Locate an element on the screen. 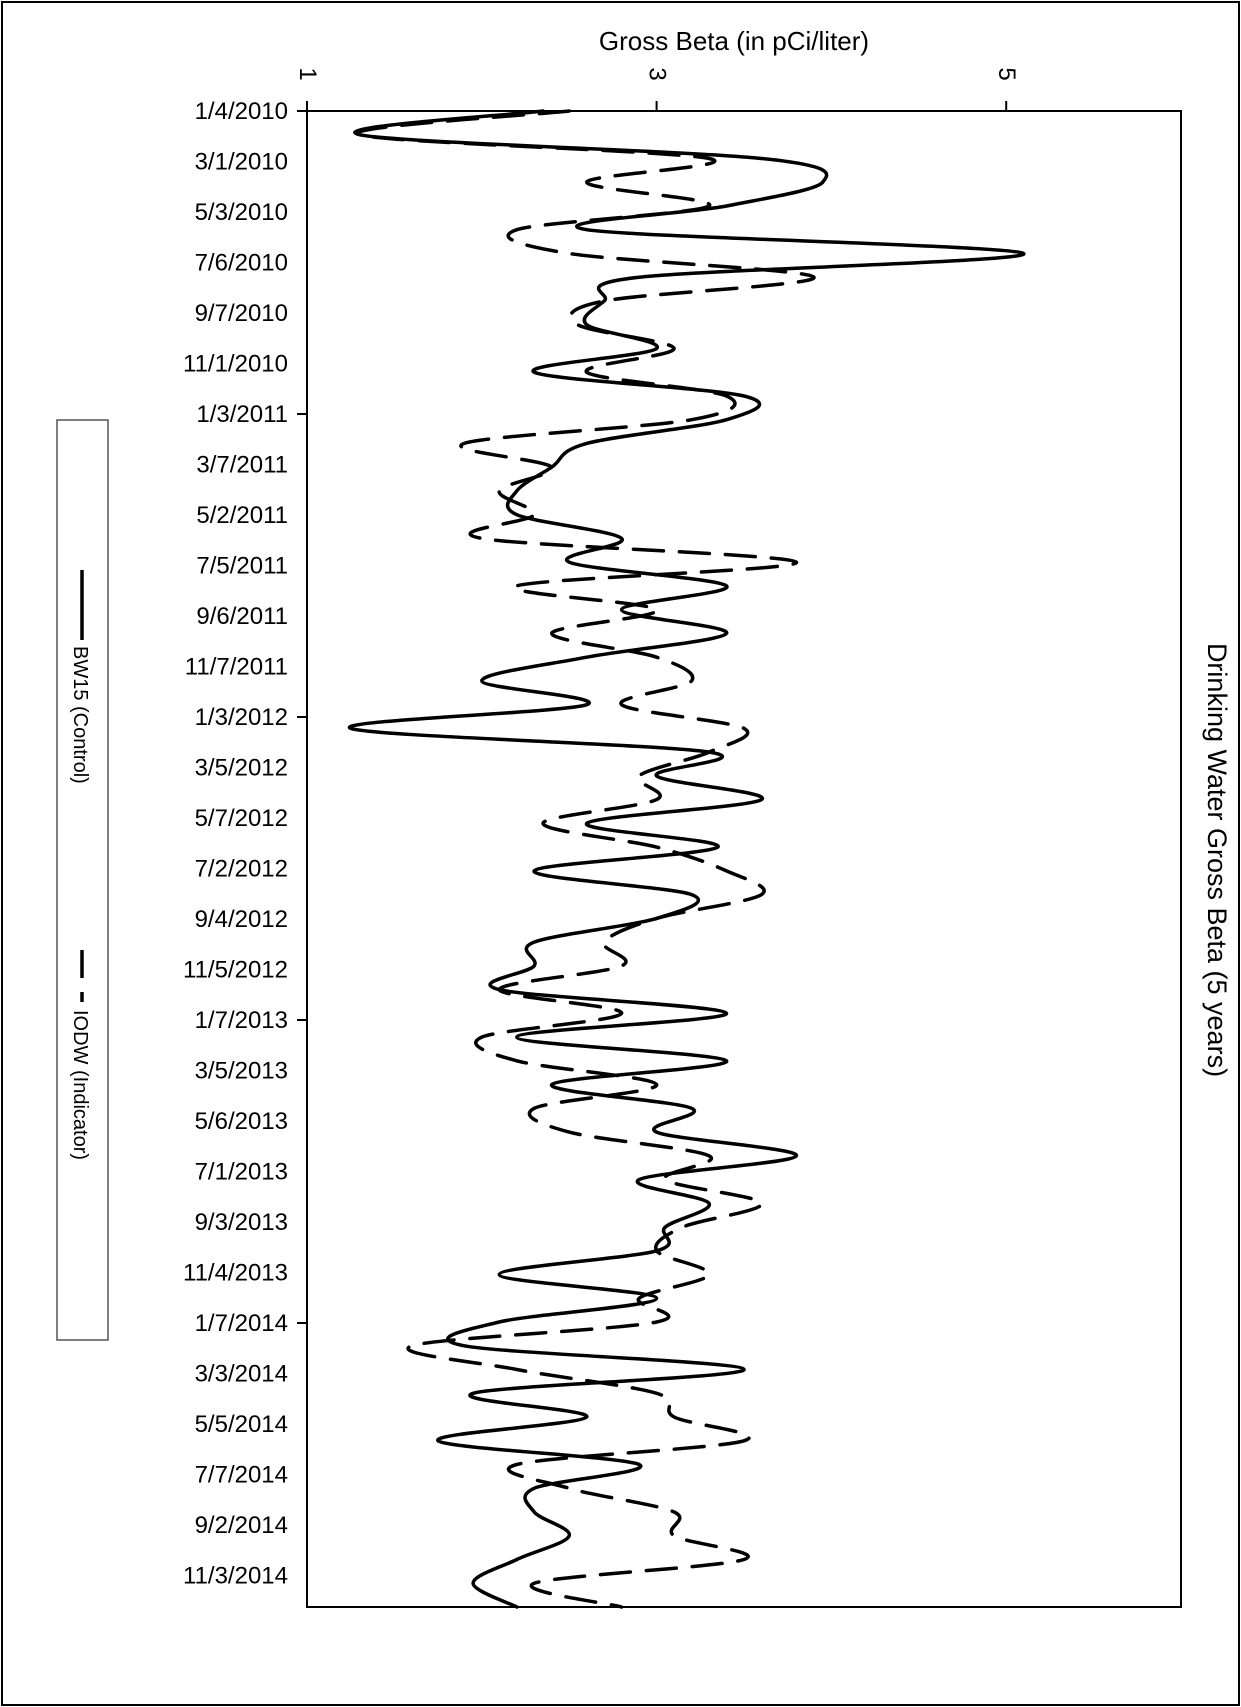 Image resolution: width=1241 pixels, height=1707 pixels. time-tick-label-11: 11/7/2011 is located at coordinates (236, 667).